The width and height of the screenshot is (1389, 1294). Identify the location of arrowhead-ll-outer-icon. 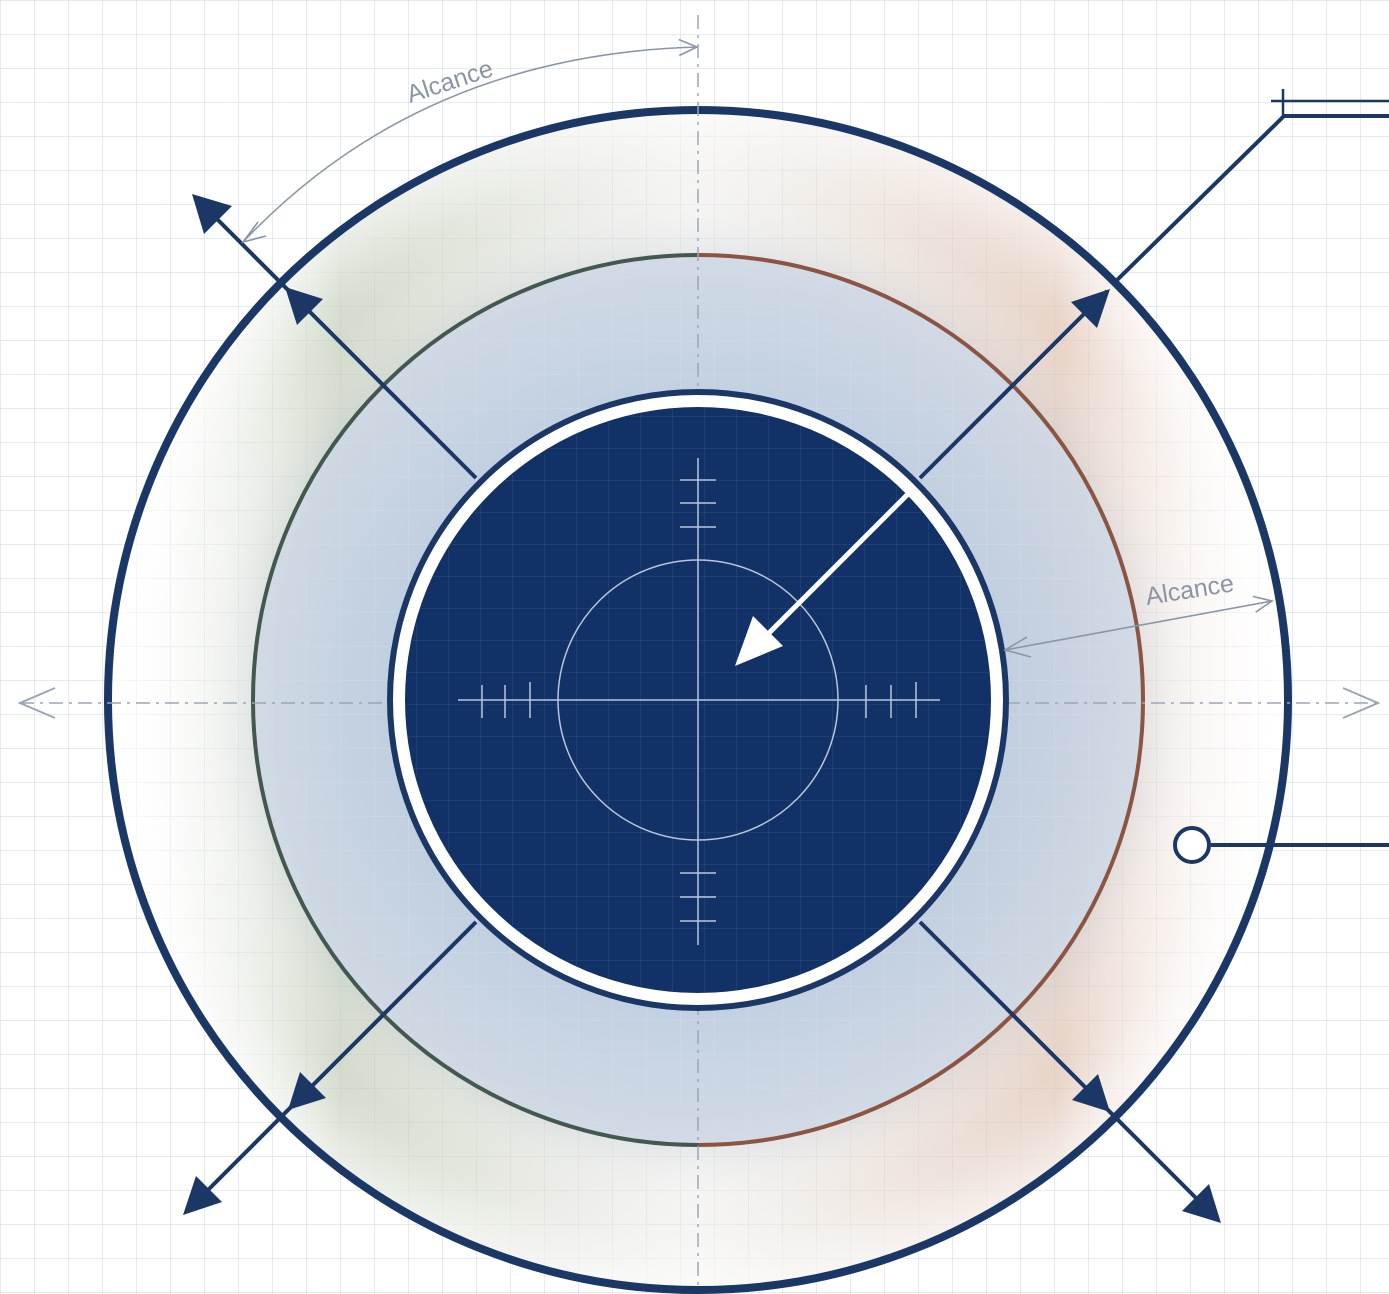
(202, 1195).